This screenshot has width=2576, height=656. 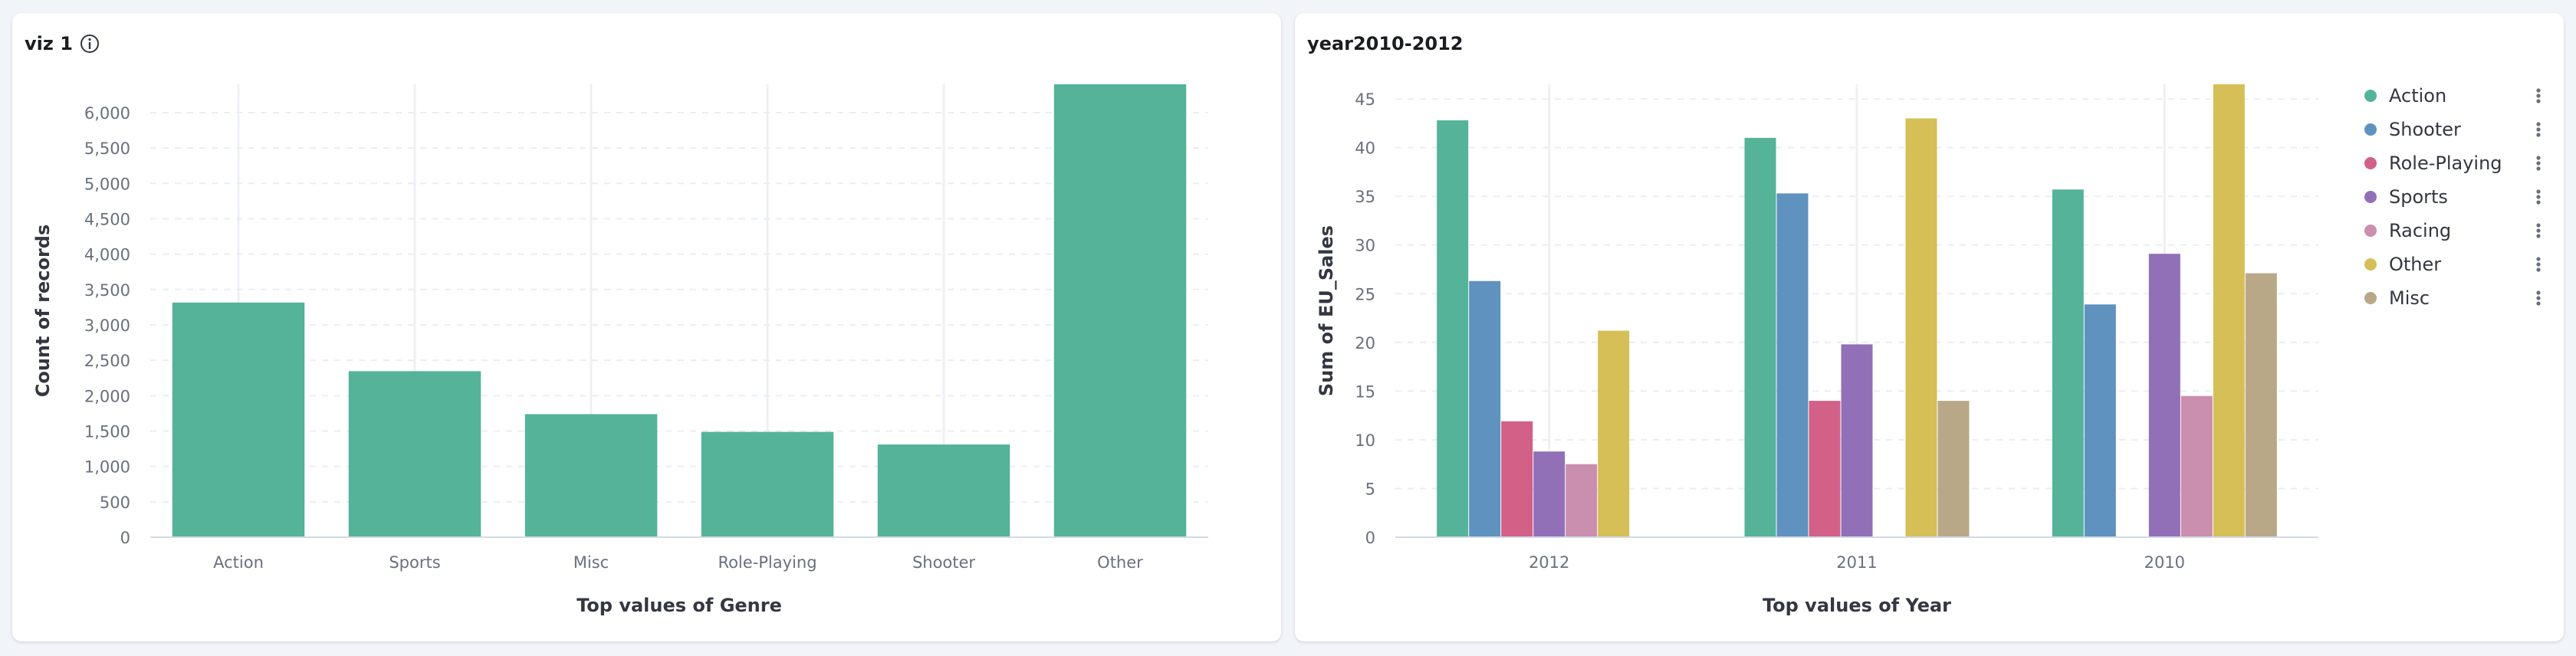 I want to click on x-tick-label: Sports, so click(x=415, y=562).